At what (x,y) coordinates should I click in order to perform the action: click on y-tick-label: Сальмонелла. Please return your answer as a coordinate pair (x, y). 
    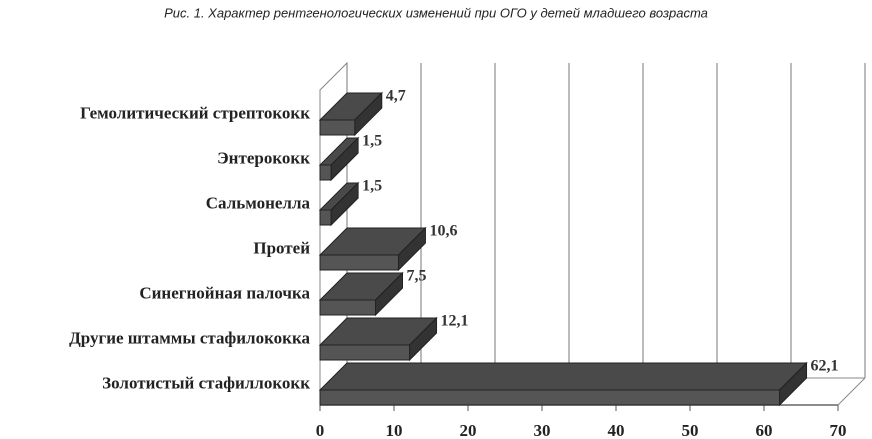
    Looking at the image, I should click on (258, 202).